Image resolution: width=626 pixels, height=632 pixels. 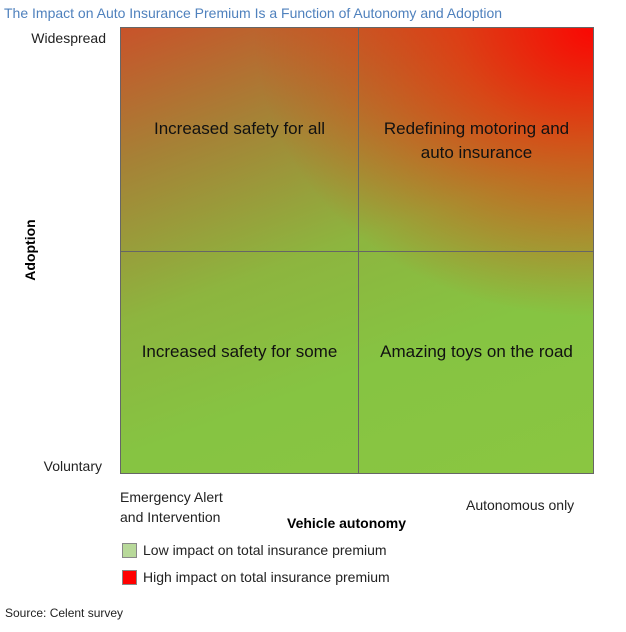 What do you see at coordinates (30, 250) in the screenshot?
I see `y-axis-label: Adoption` at bounding box center [30, 250].